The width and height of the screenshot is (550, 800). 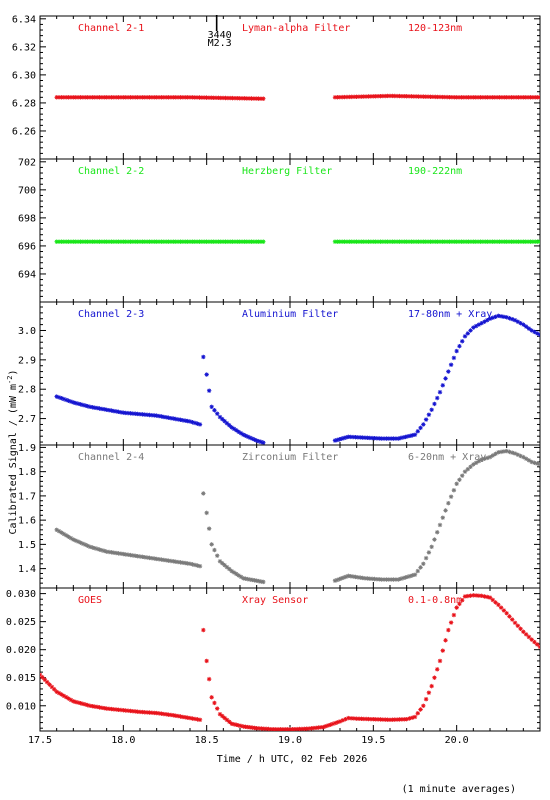 What do you see at coordinates (111, 171) in the screenshot?
I see `panel-label-1: Channel 2-2` at bounding box center [111, 171].